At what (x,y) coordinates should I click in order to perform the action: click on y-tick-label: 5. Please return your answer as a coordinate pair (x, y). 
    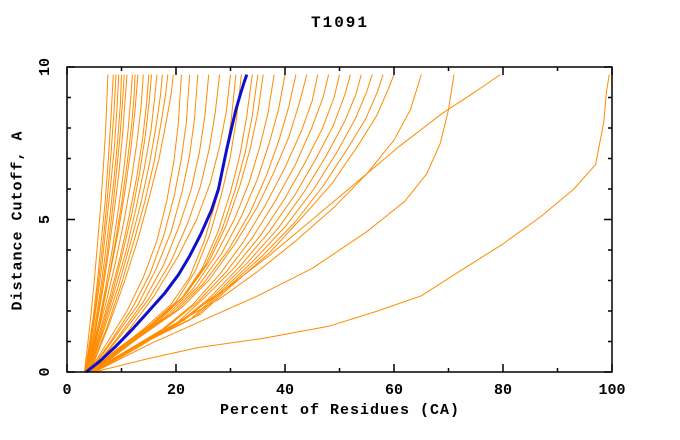
    Looking at the image, I should click on (45, 219).